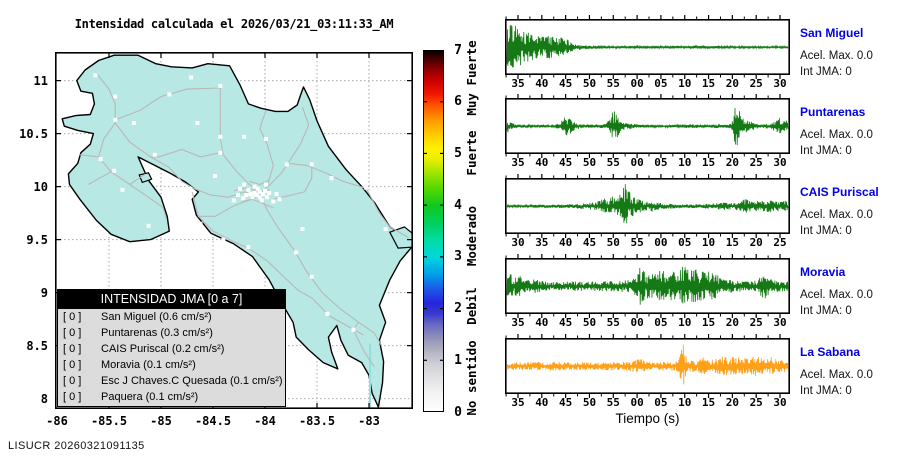 Image resolution: width=910 pixels, height=460 pixels. What do you see at coordinates (458, 153) in the screenshot?
I see `colorbar-tick-number: 5` at bounding box center [458, 153].